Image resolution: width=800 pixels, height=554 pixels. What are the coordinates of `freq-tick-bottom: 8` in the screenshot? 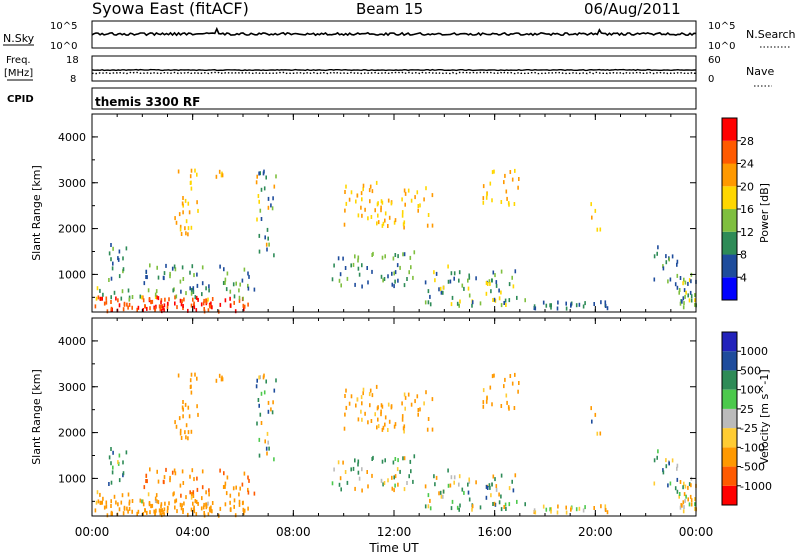 It's located at (73, 79).